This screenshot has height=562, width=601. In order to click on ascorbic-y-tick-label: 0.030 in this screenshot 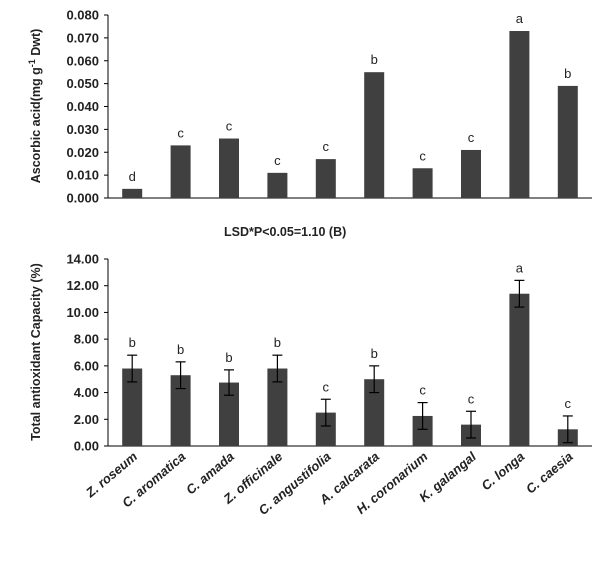, I will do `click(82, 129)`.